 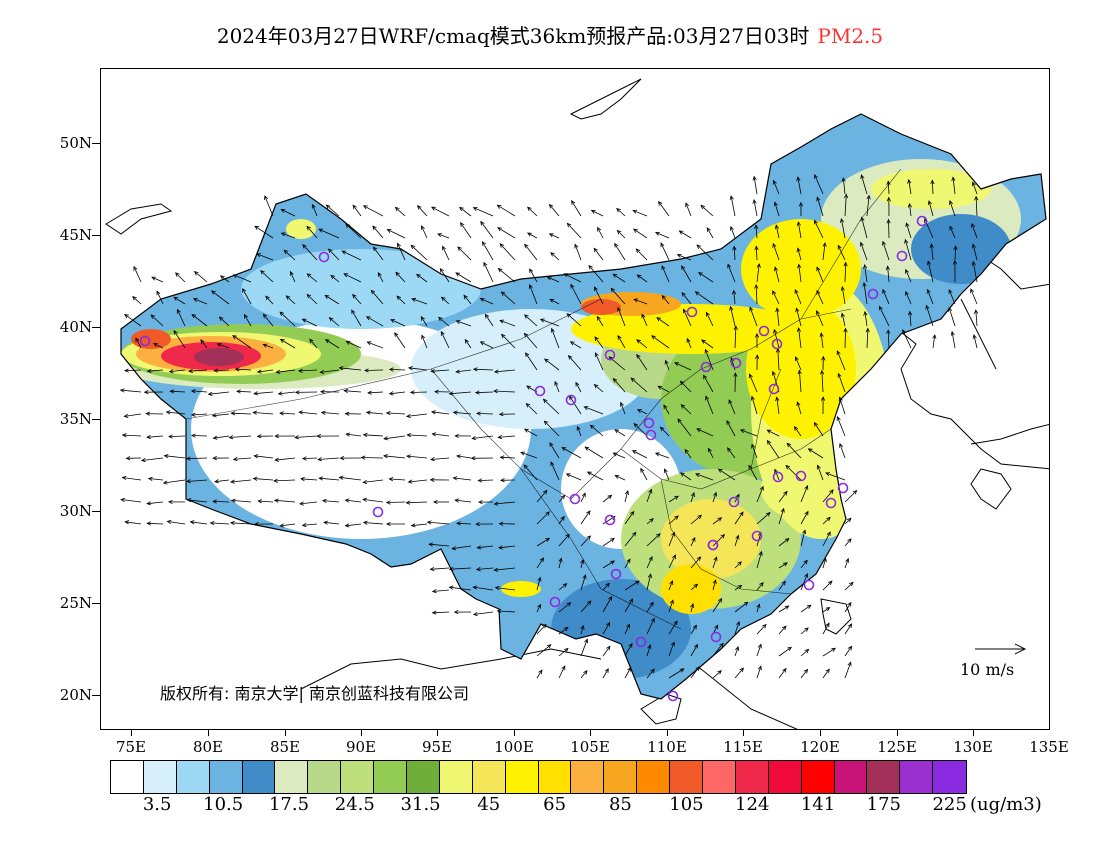 I want to click on lat-tick, so click(x=96, y=511).